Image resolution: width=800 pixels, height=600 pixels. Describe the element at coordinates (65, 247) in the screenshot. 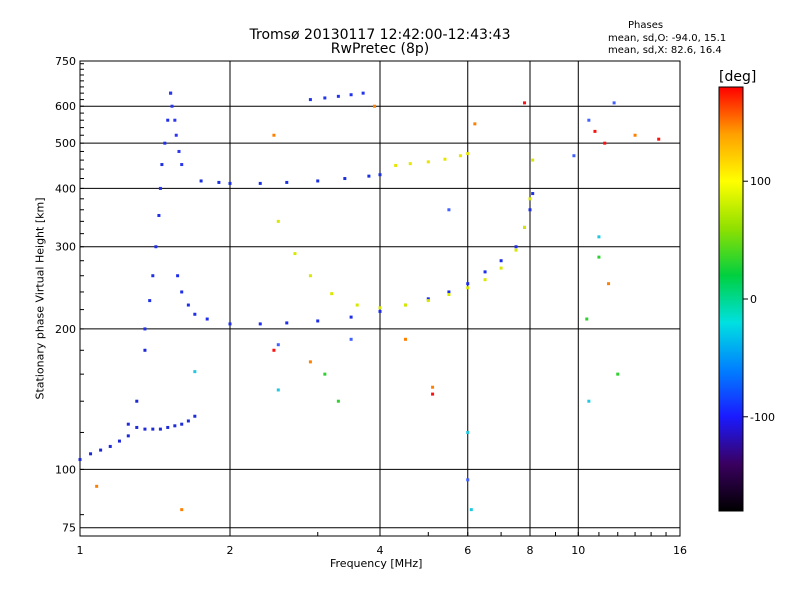

I see `y-tick-label: 300` at that location.